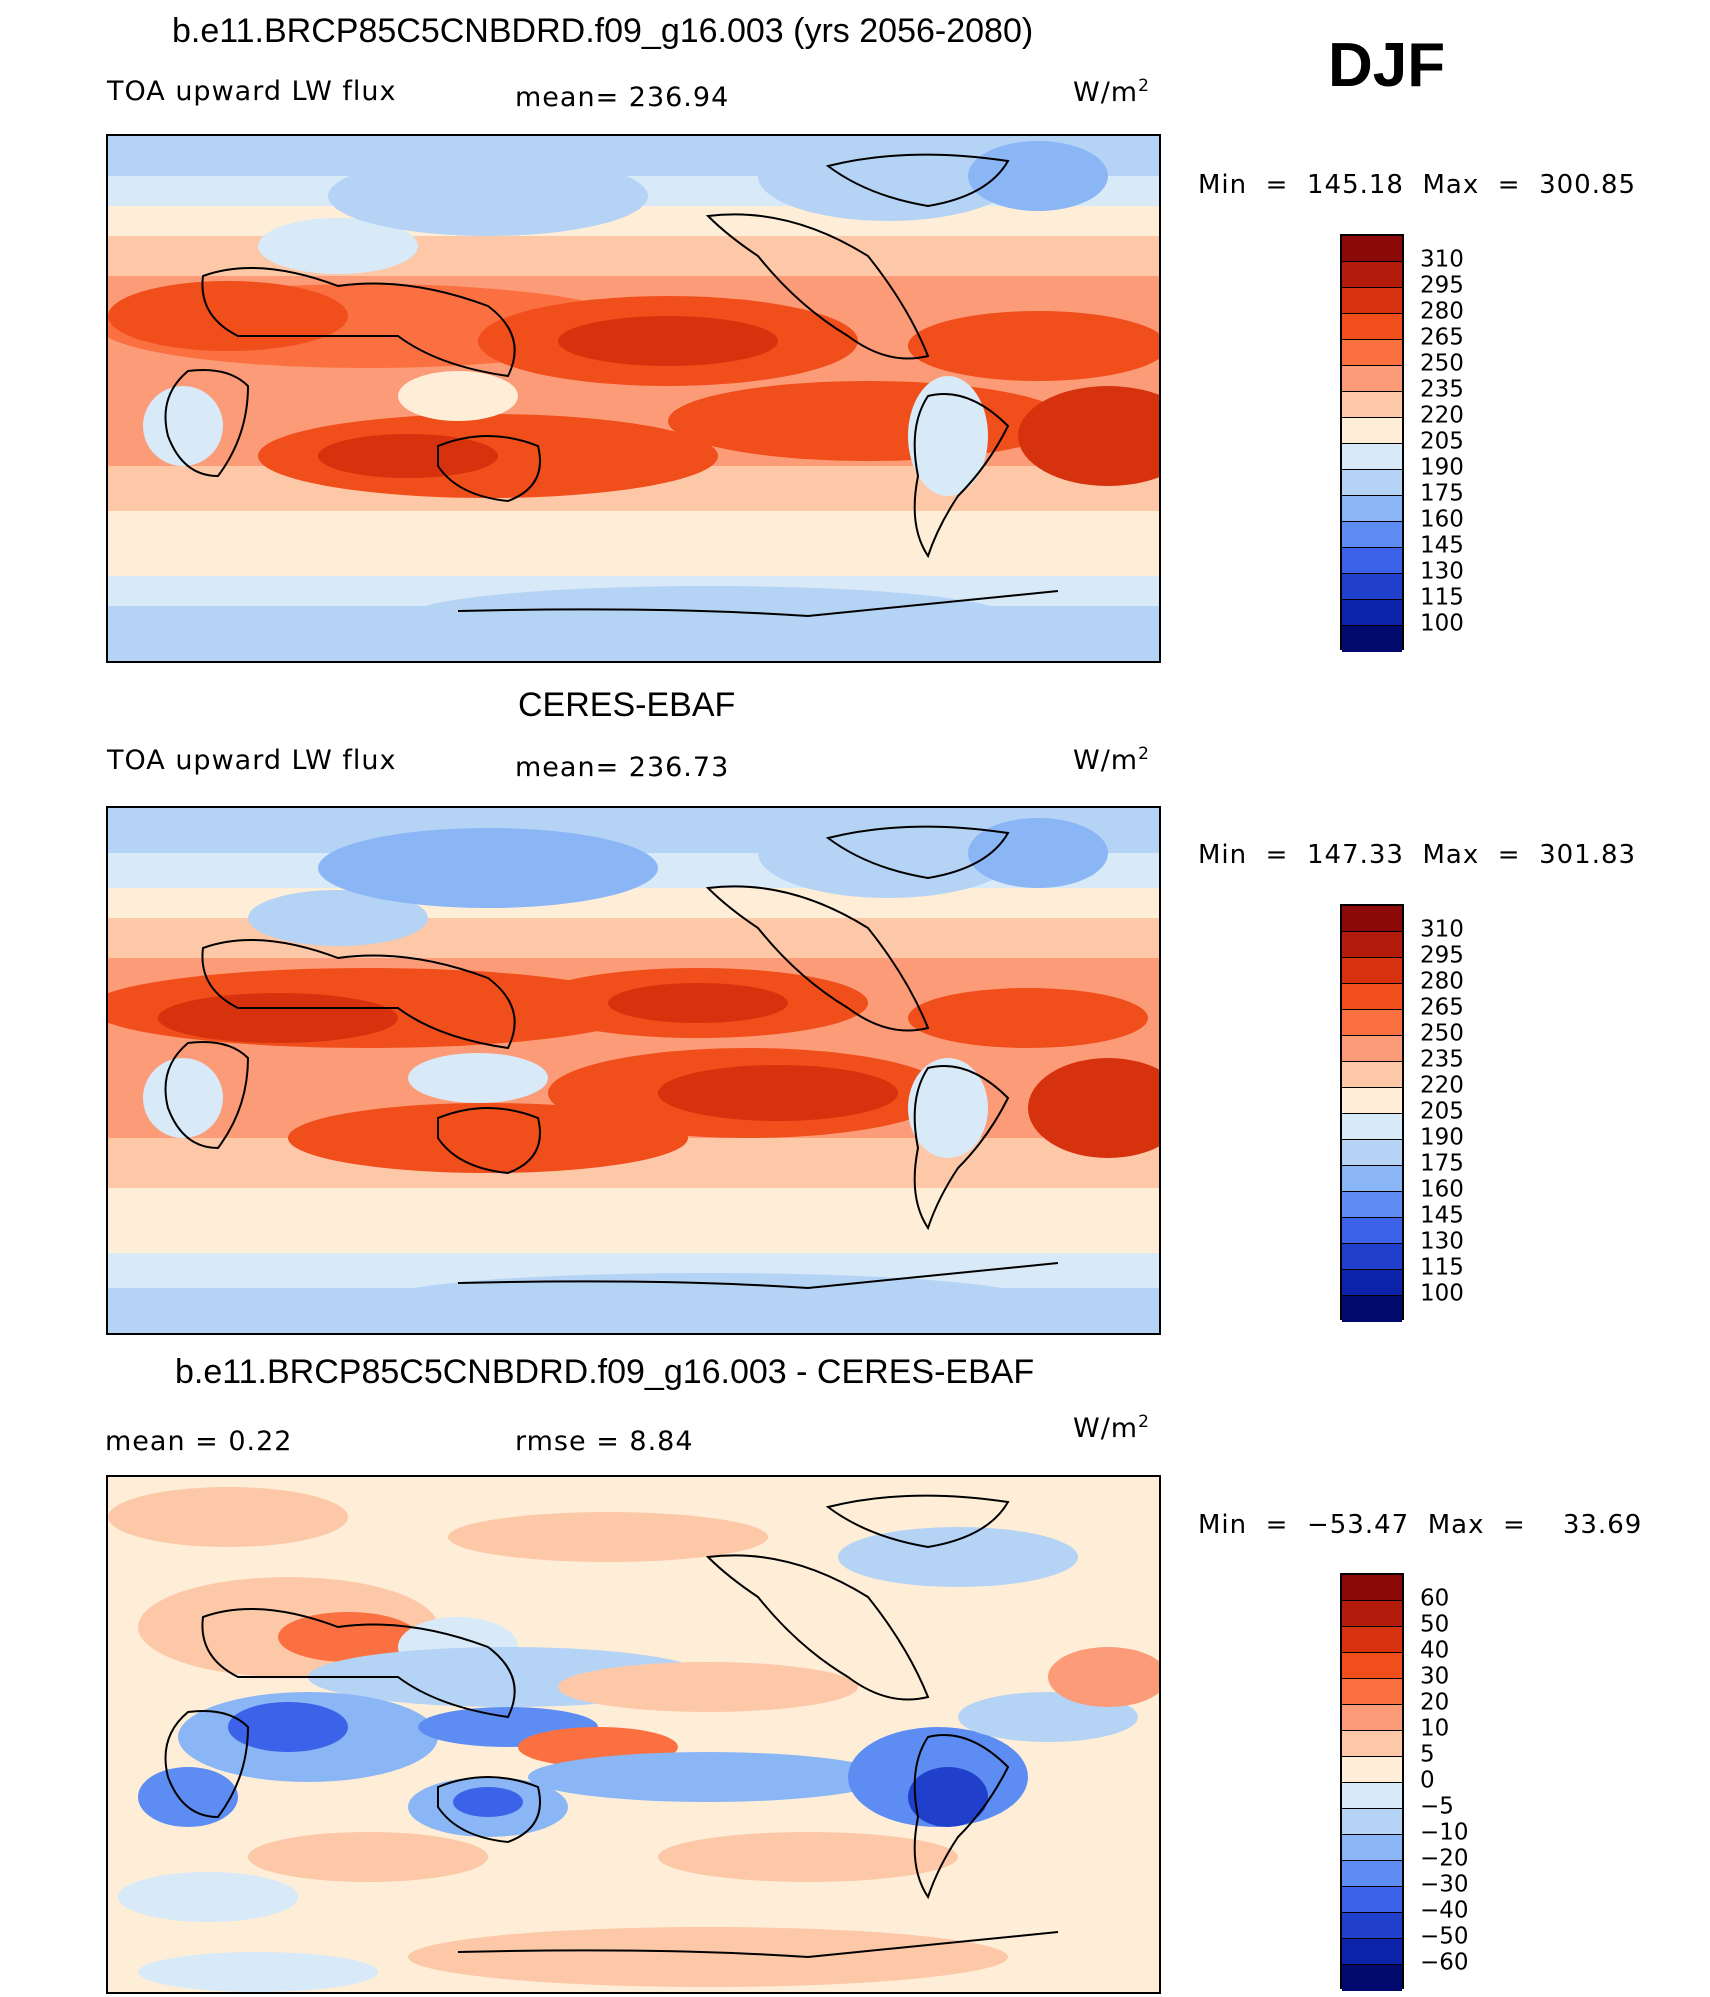 The width and height of the screenshot is (1710, 1997). What do you see at coordinates (252, 91) in the screenshot?
I see `panel1-variable-label: TOA upward LW flux` at bounding box center [252, 91].